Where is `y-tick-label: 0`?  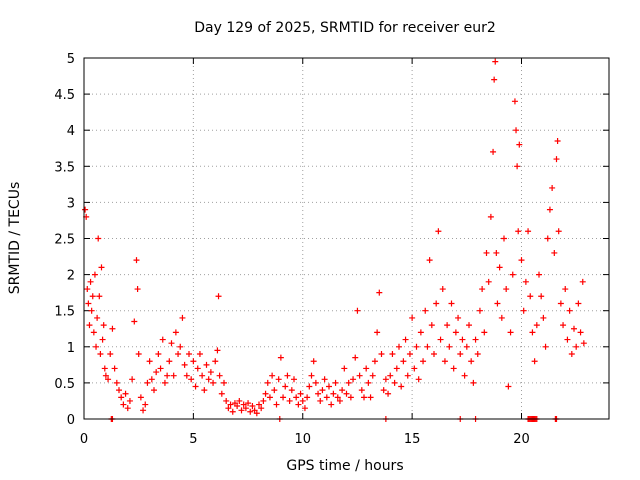
y-tick-label: 0 is located at coordinates (71, 420).